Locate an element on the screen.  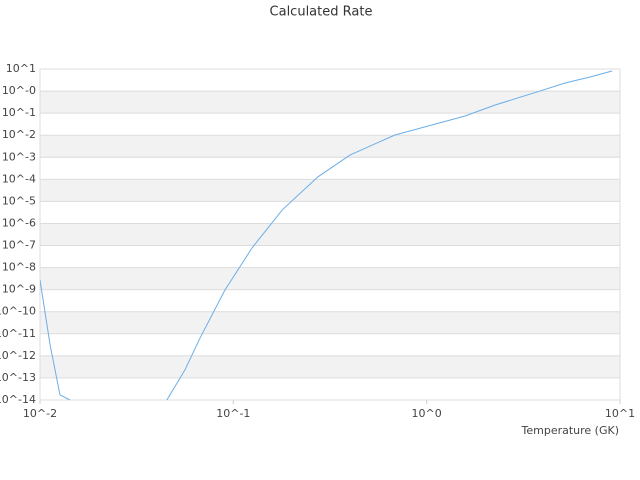
y-tick-label: 10^1 is located at coordinates (21, 68).